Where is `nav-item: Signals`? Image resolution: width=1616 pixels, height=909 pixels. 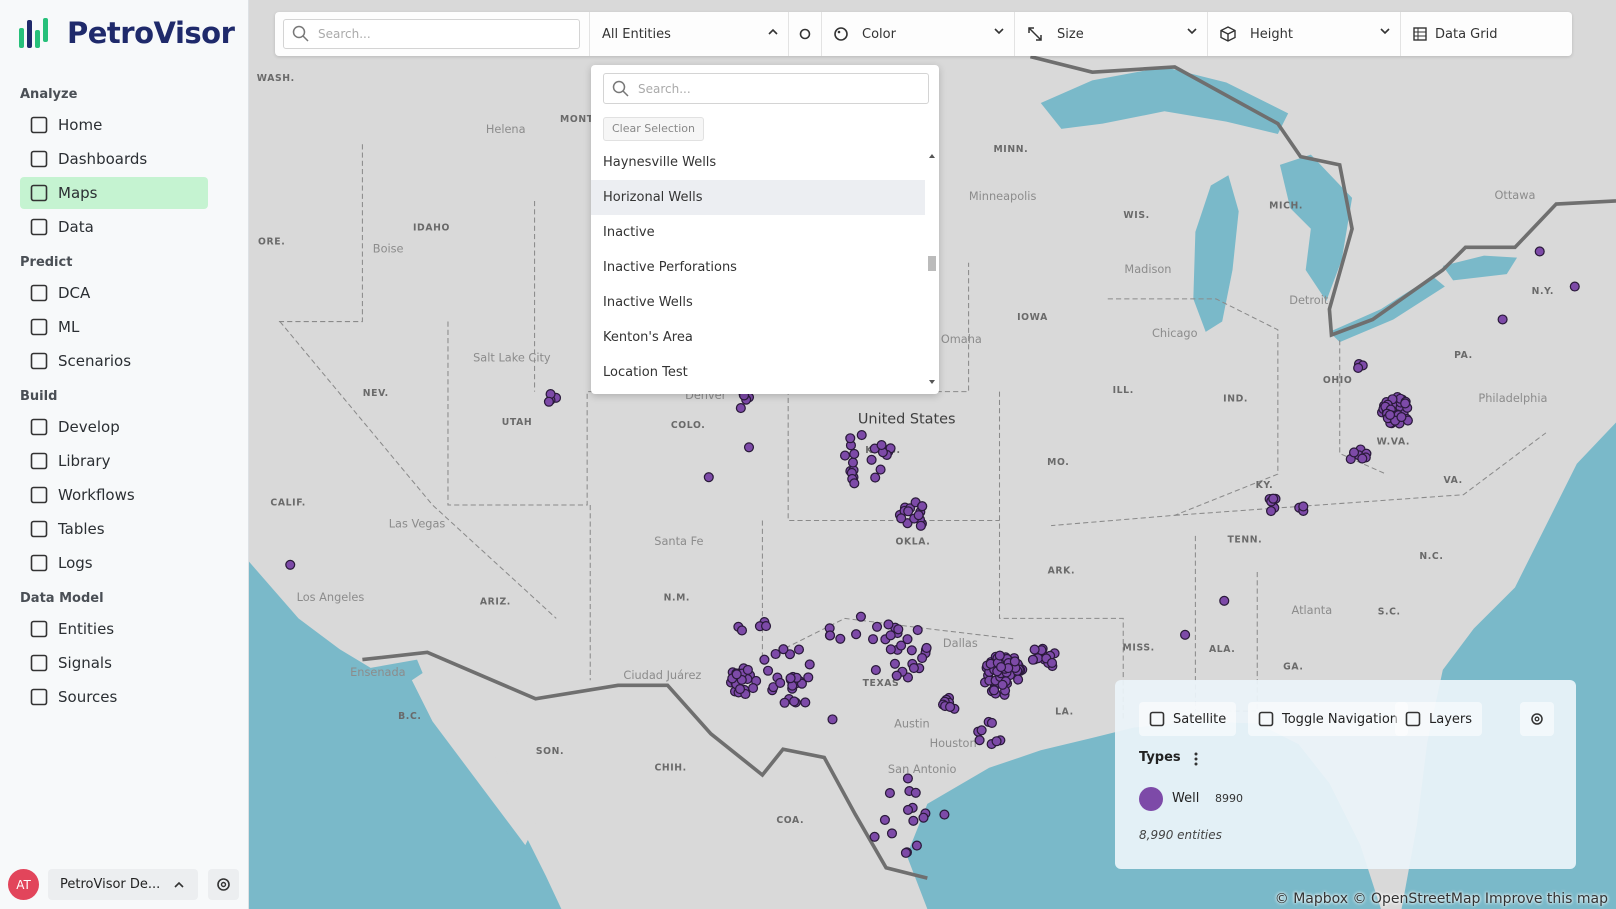
nav-item: Signals is located at coordinates (114, 663).